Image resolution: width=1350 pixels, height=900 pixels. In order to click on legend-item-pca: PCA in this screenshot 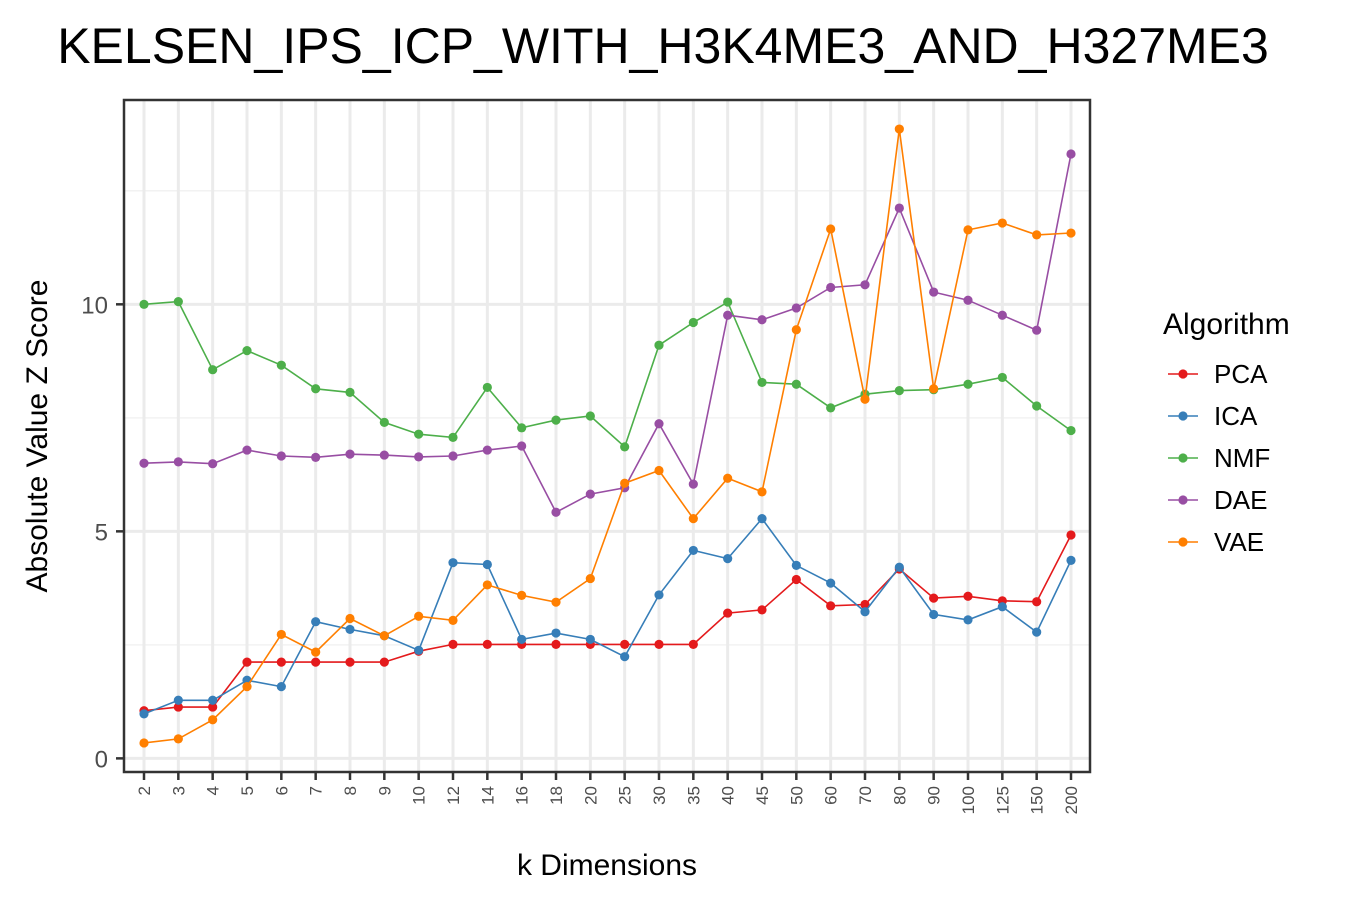, I will do `click(1218, 374)`.